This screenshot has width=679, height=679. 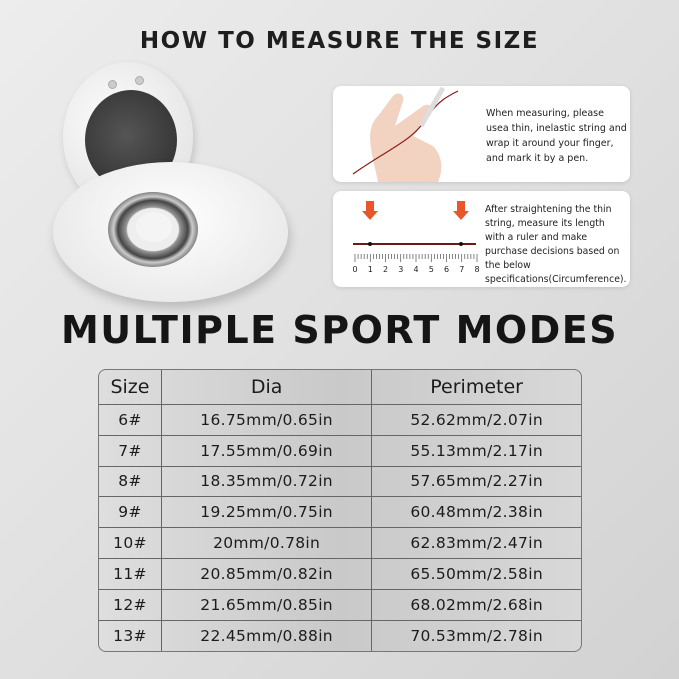 I want to click on table-cell: 13#, so click(x=130, y=636).